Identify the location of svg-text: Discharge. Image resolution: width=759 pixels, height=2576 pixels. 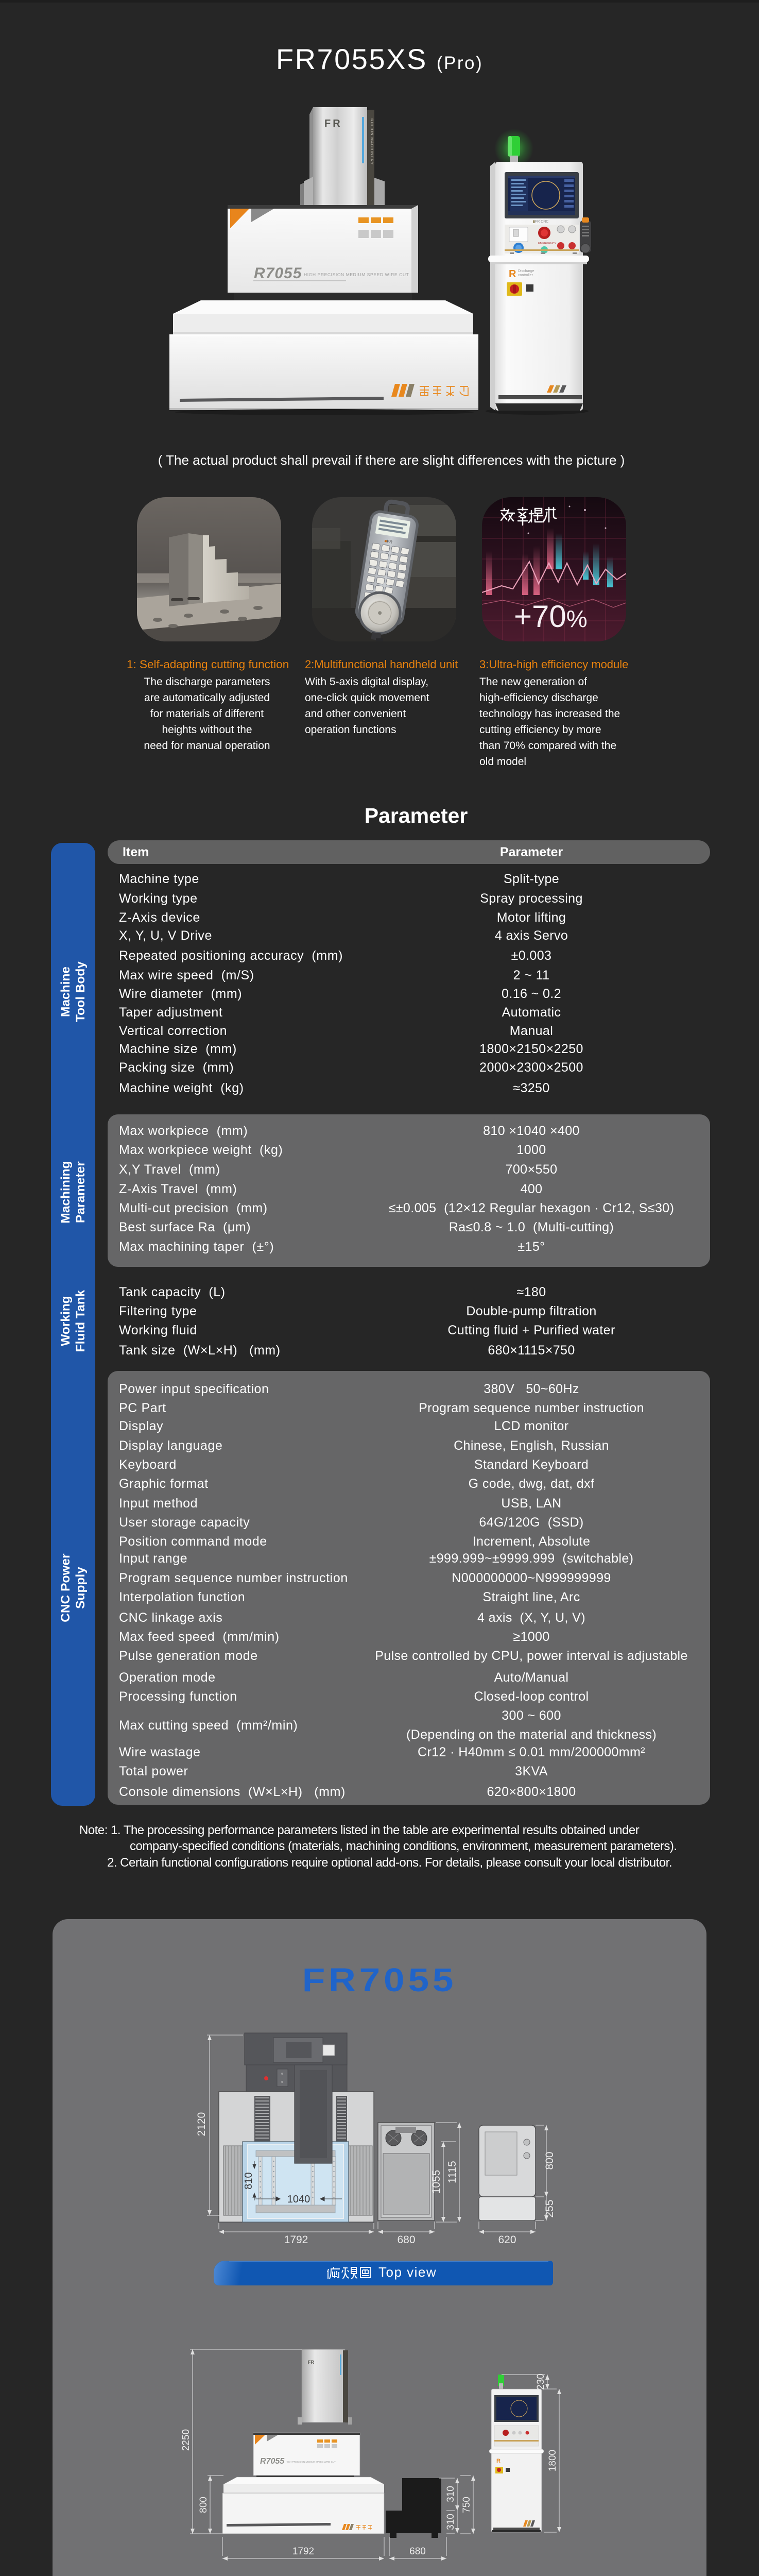
(526, 271).